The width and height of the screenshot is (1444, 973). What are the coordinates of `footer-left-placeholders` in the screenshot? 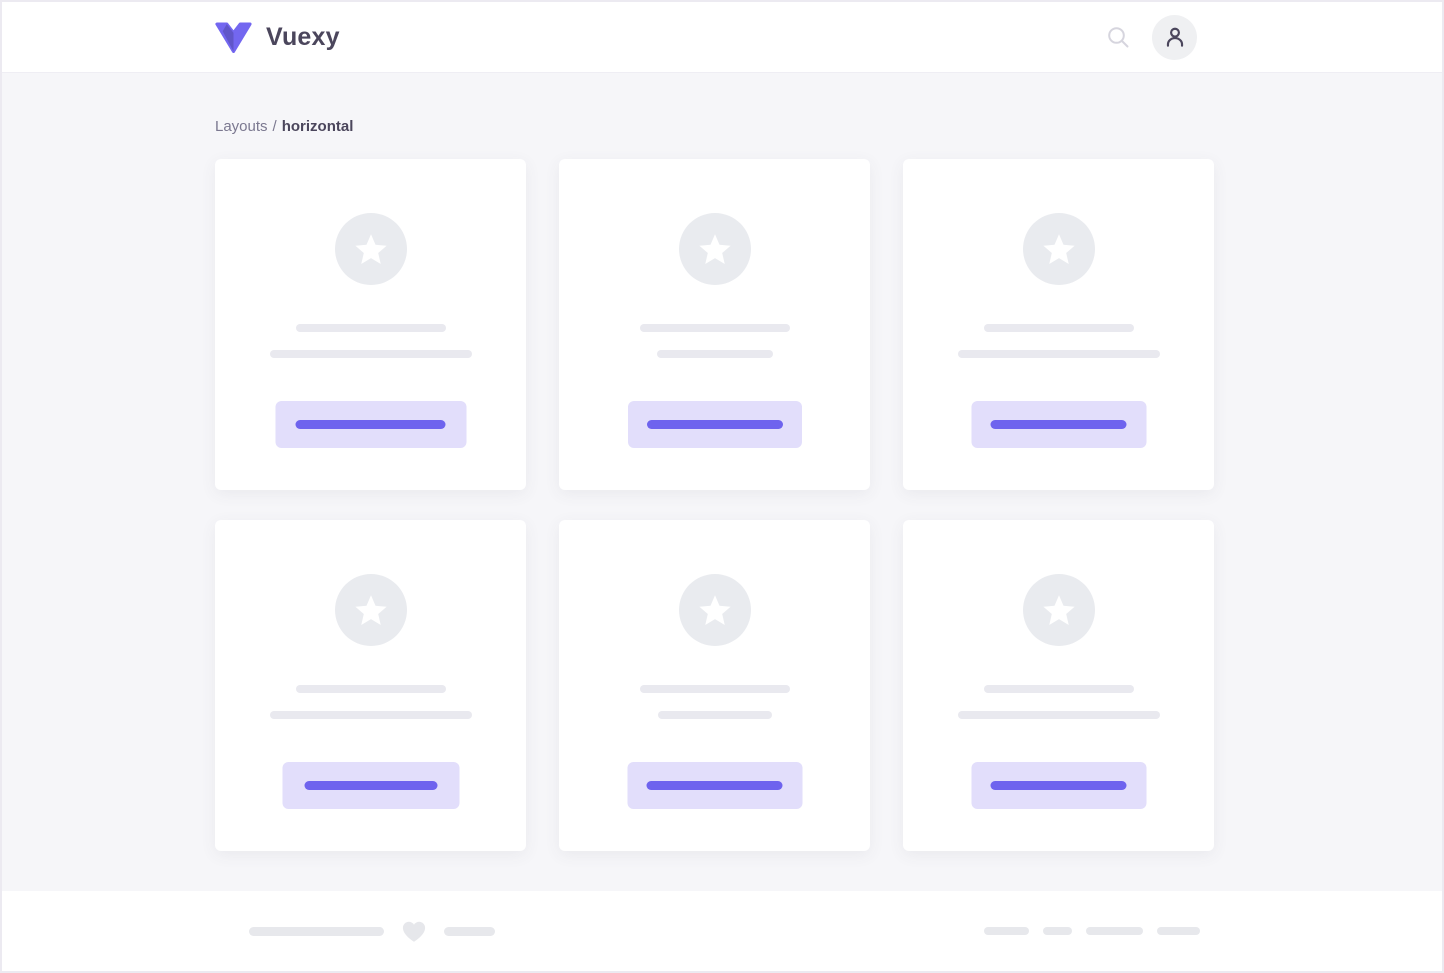 It's located at (372, 931).